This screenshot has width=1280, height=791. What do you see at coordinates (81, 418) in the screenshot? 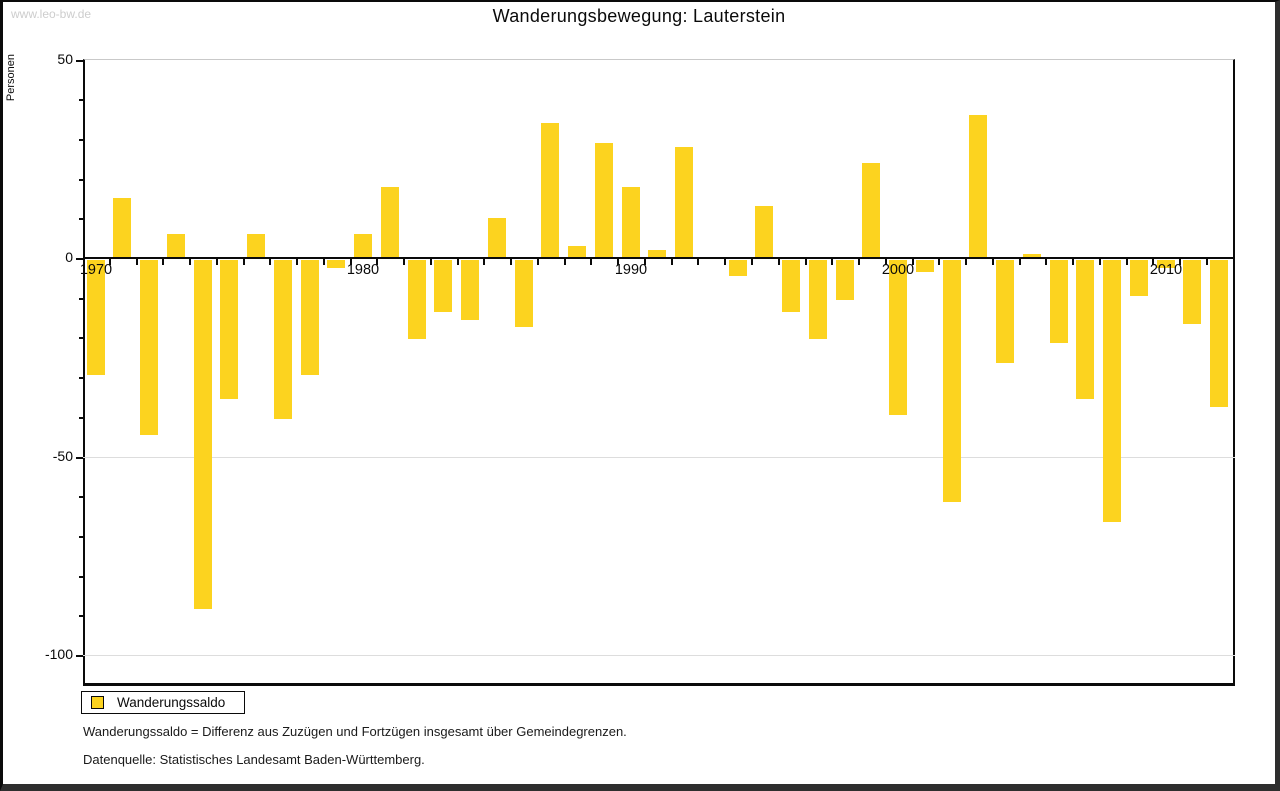
I see `y-tick--40` at bounding box center [81, 418].